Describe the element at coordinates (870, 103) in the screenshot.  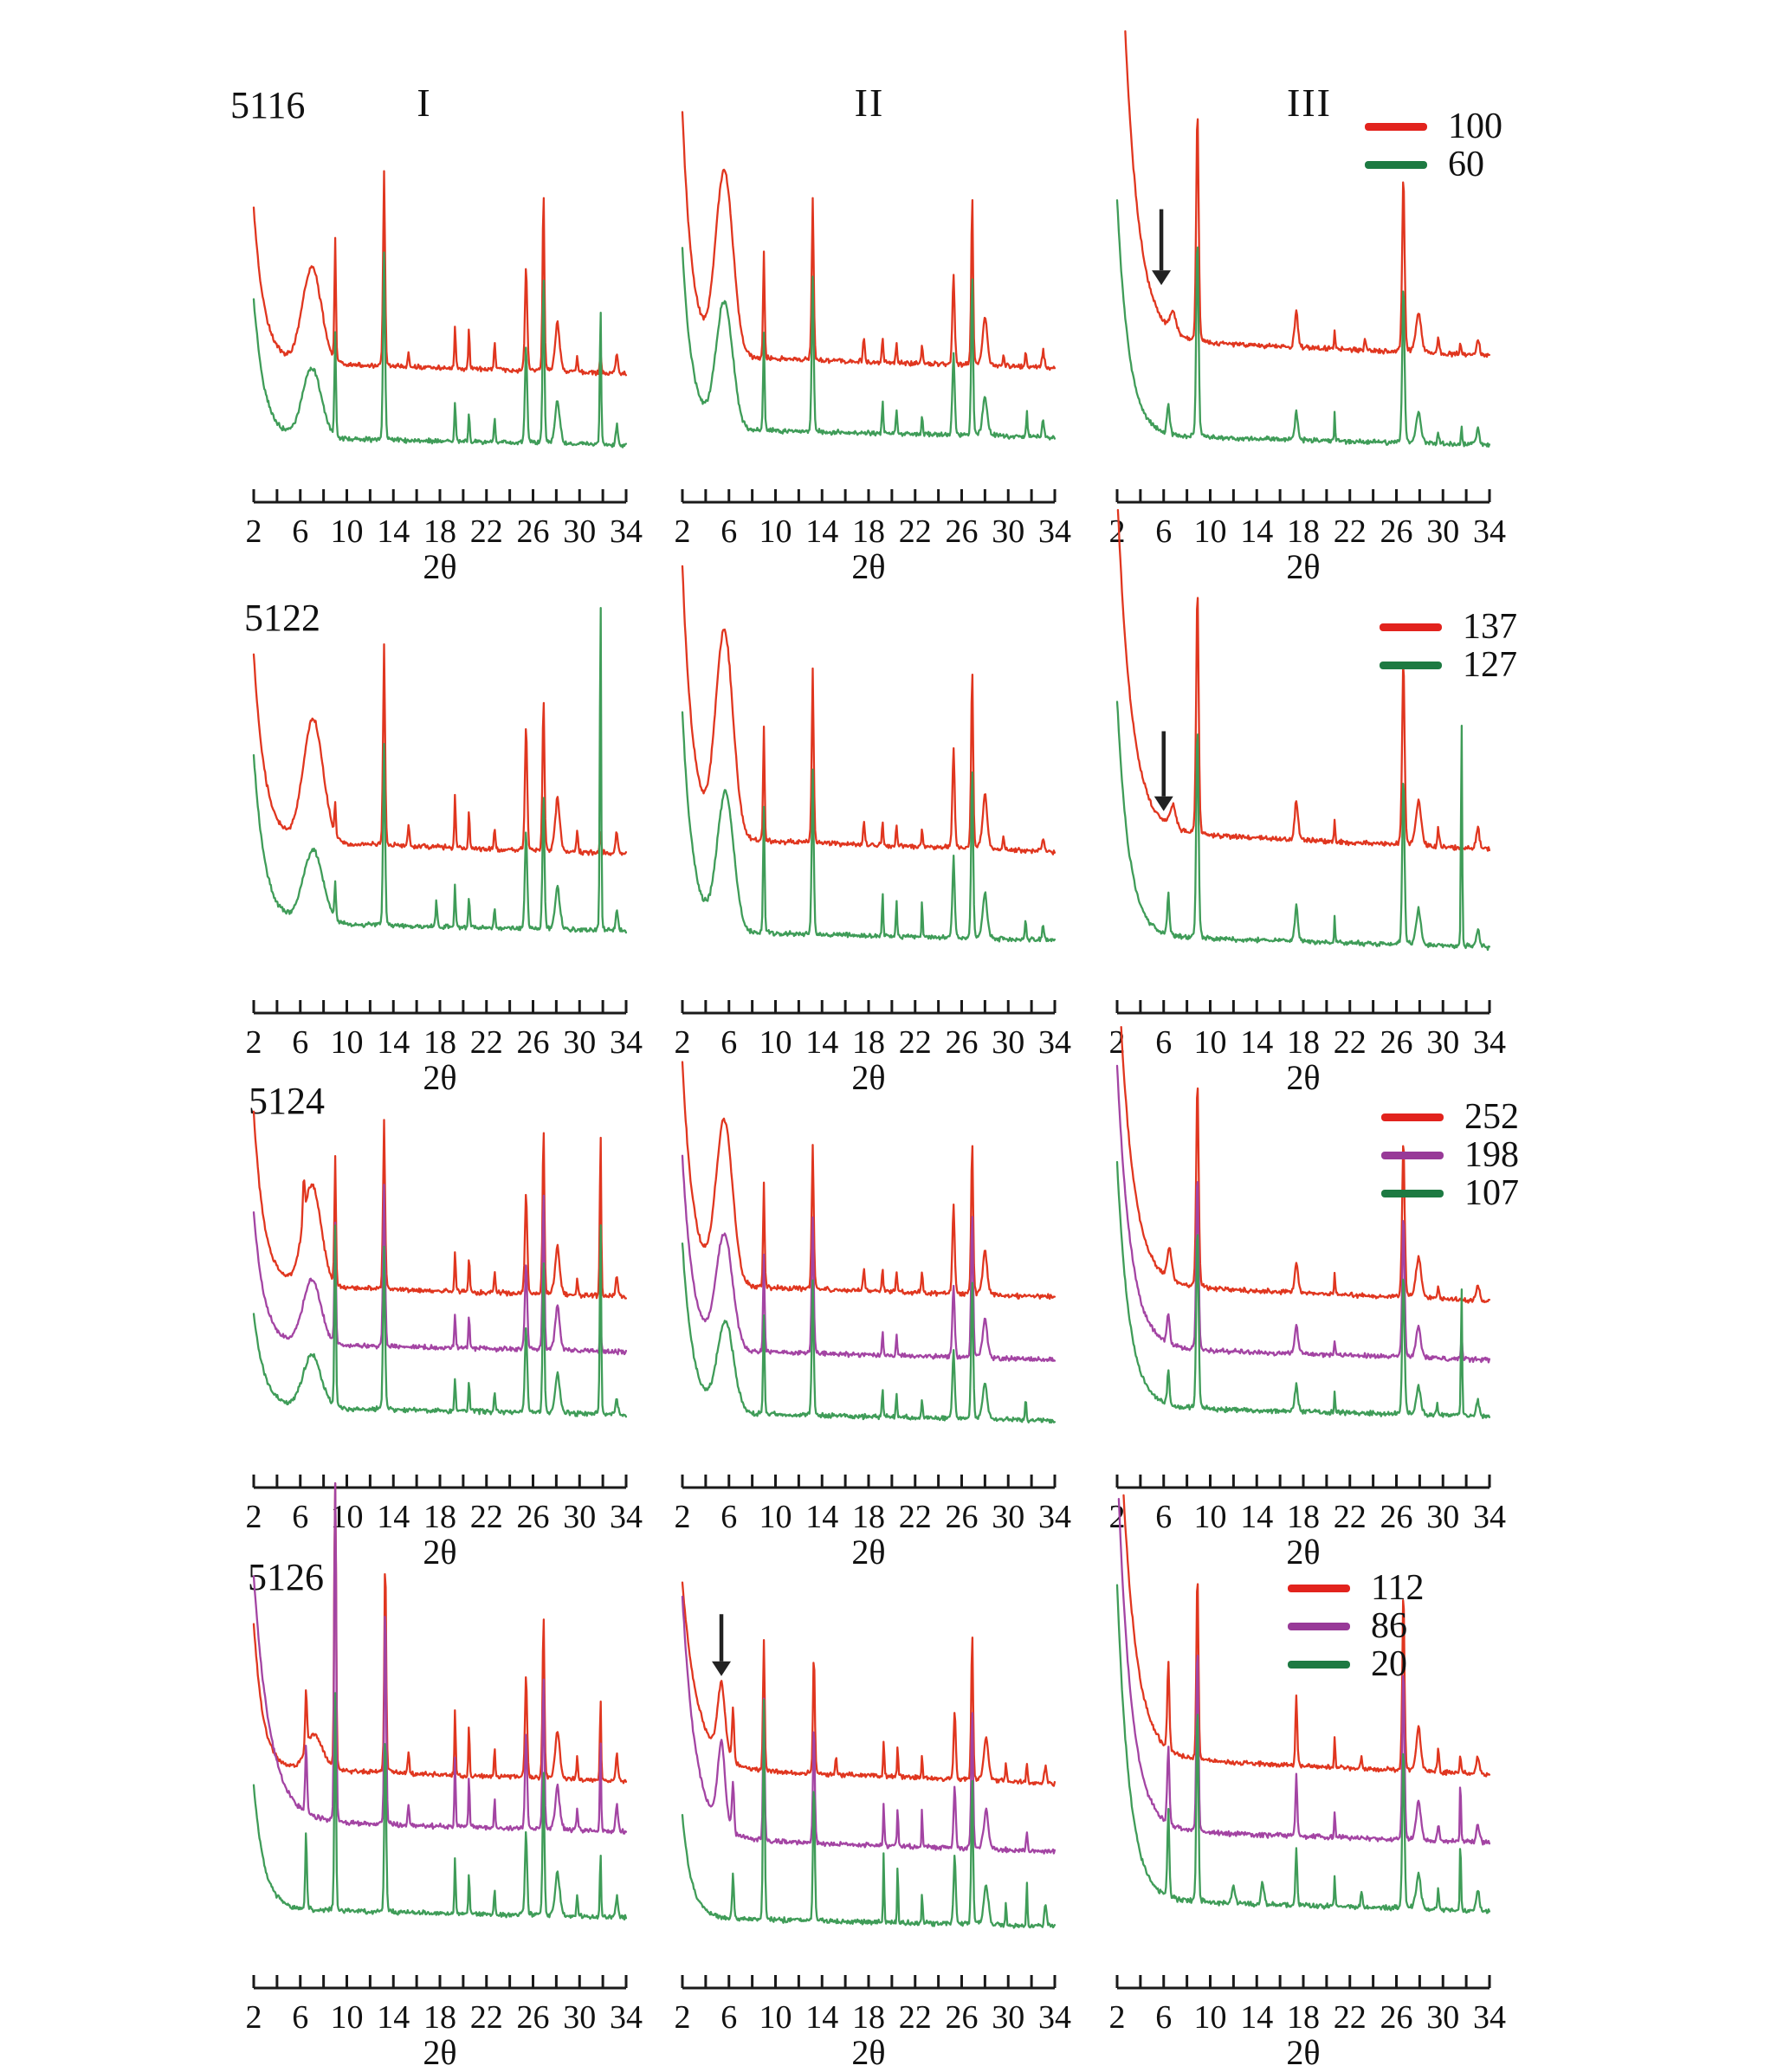
I see `column-header-2: II` at that location.